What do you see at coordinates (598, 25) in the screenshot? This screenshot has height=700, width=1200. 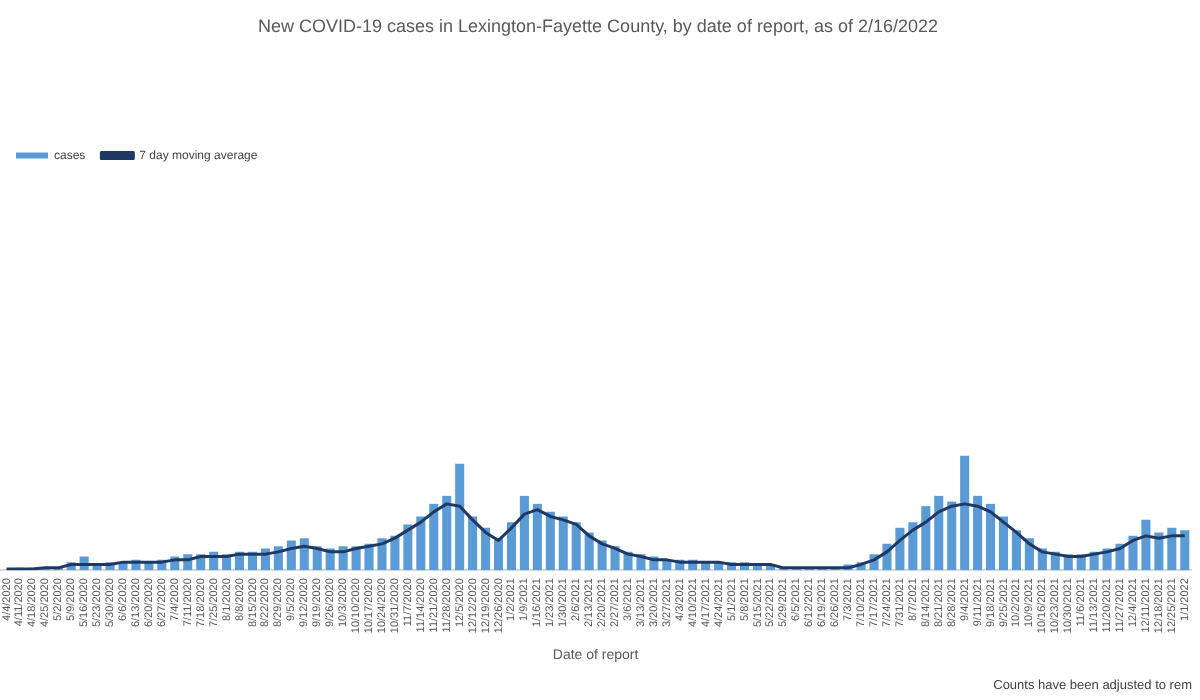 I see `chart-title: New COVID-19 cases in Lexington-Fayette County, by date of report, as of 2/16/2022` at bounding box center [598, 25].